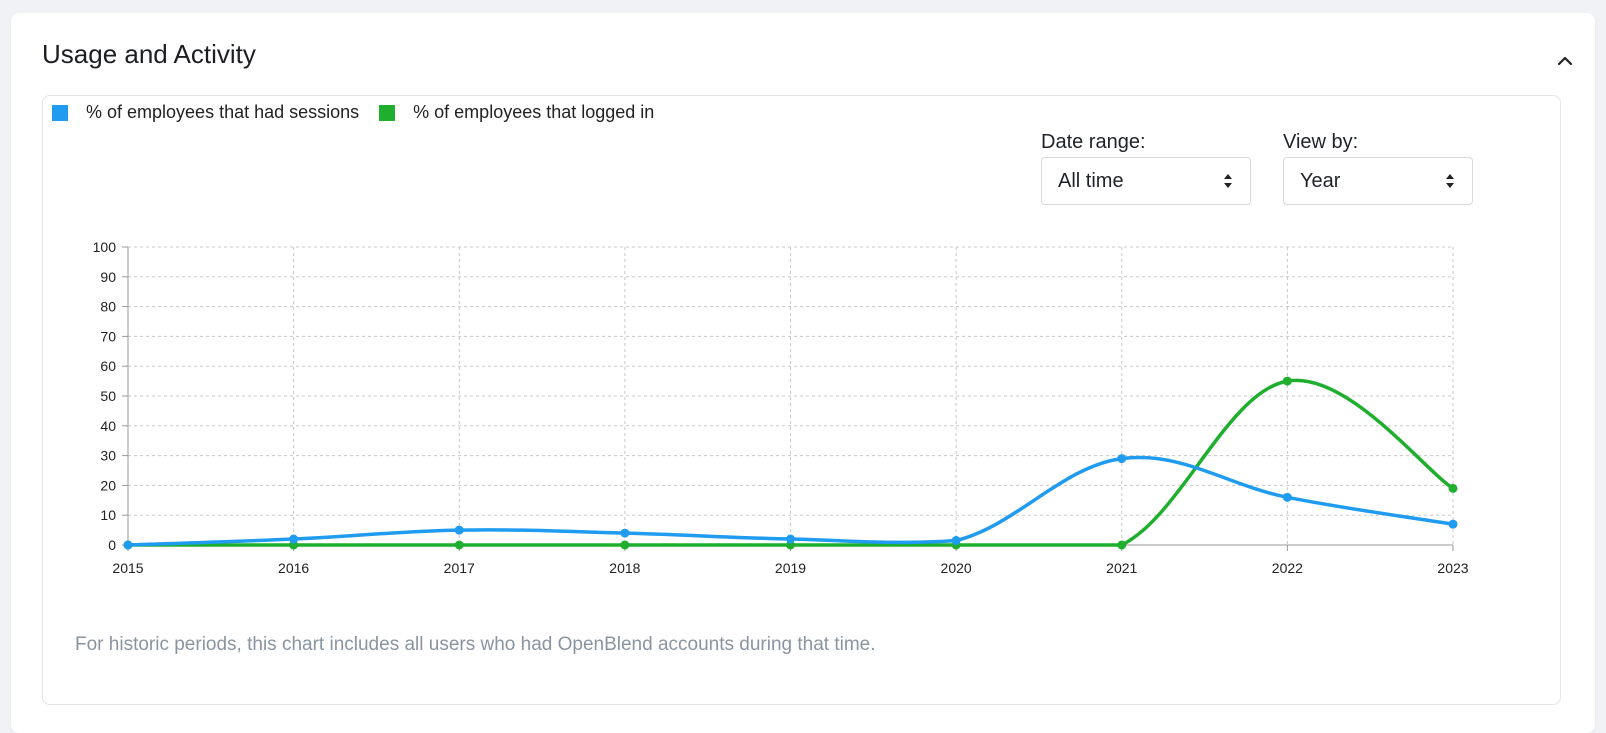 This screenshot has height=733, width=1606. What do you see at coordinates (956, 568) in the screenshot?
I see `x-tick-label: 2020` at bounding box center [956, 568].